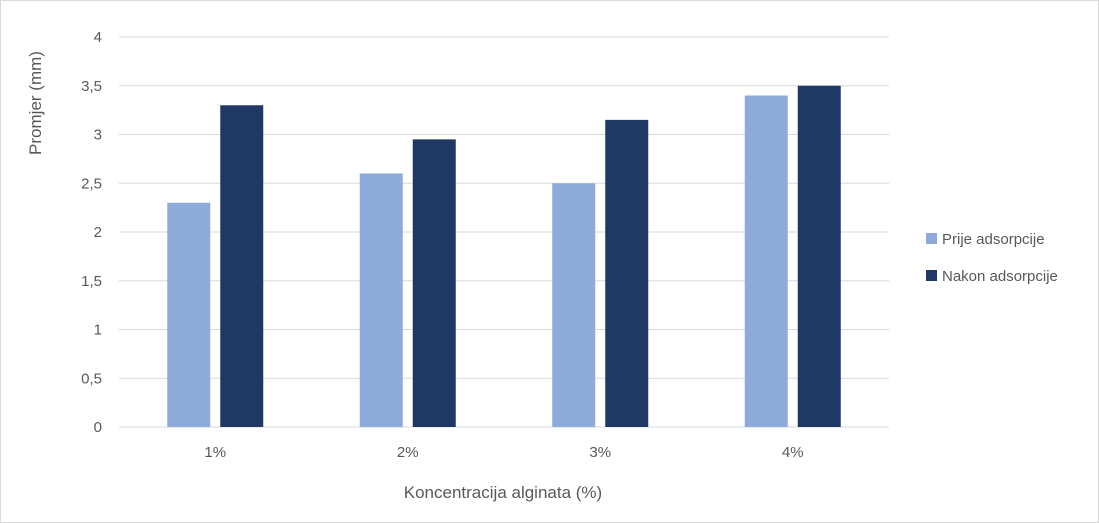 This screenshot has width=1099, height=523. I want to click on y-axis-title: Promjer (mm), so click(35, 103).